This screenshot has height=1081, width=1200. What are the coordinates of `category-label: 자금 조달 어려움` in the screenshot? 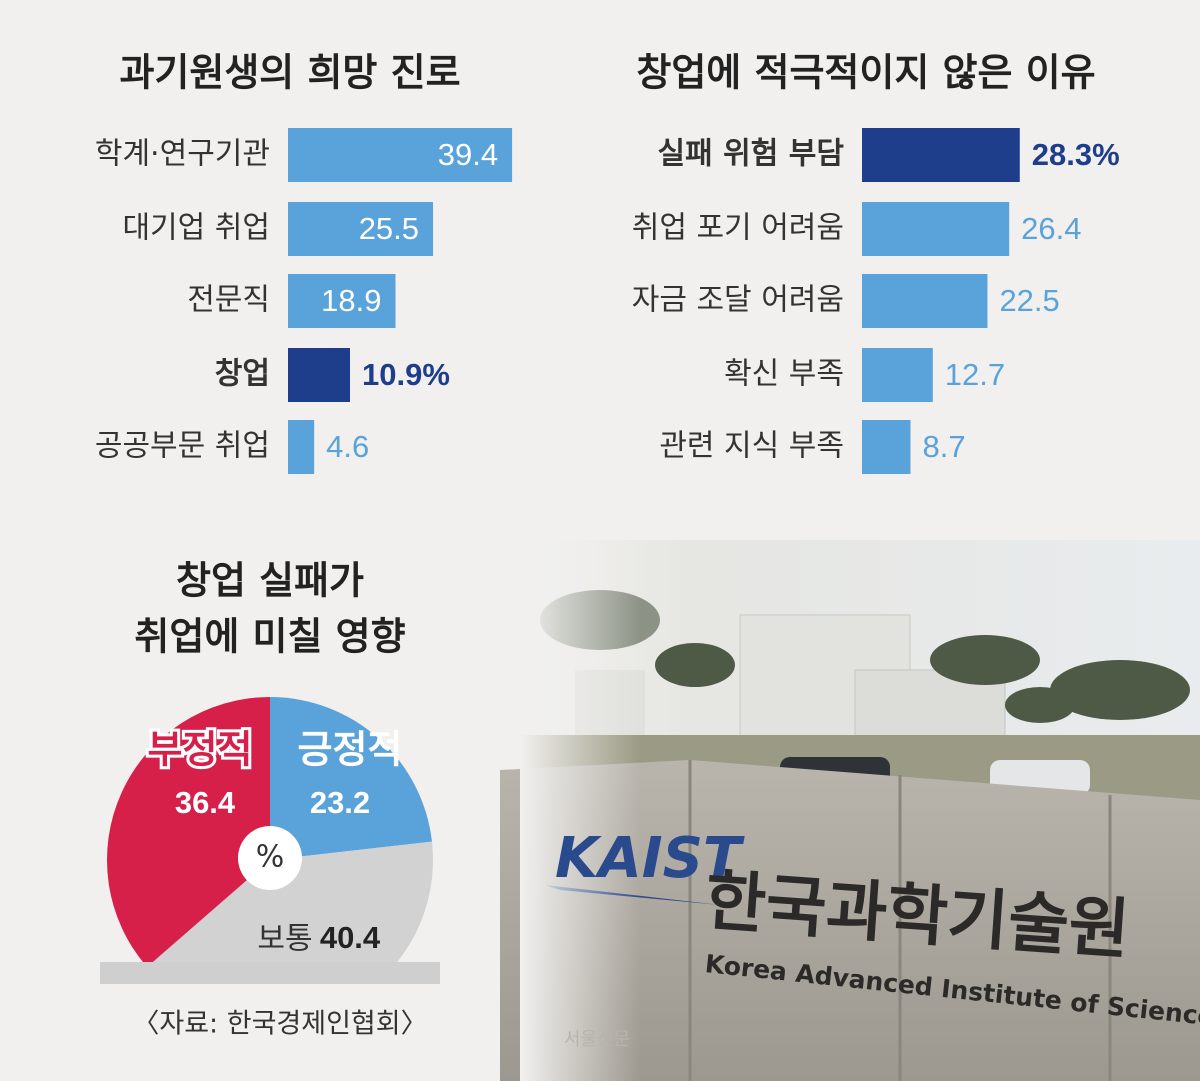 It's located at (738, 300).